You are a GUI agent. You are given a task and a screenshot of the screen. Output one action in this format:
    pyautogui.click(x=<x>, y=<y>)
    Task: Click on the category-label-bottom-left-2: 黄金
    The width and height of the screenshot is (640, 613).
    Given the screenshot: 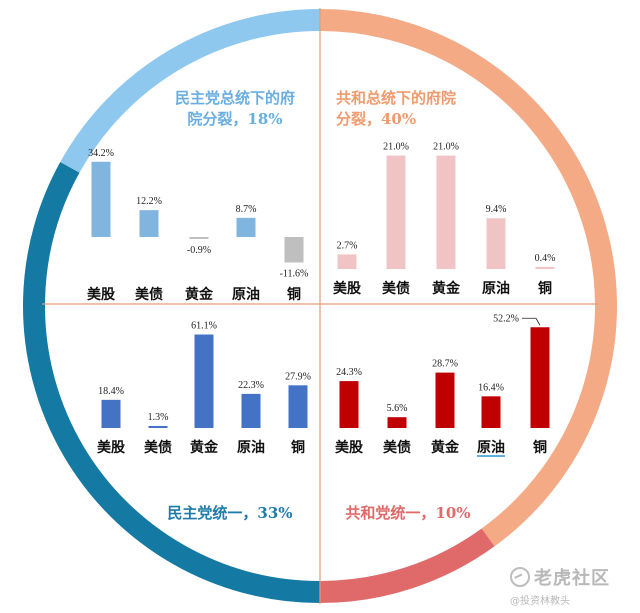 What is the action you would take?
    pyautogui.click(x=204, y=447)
    